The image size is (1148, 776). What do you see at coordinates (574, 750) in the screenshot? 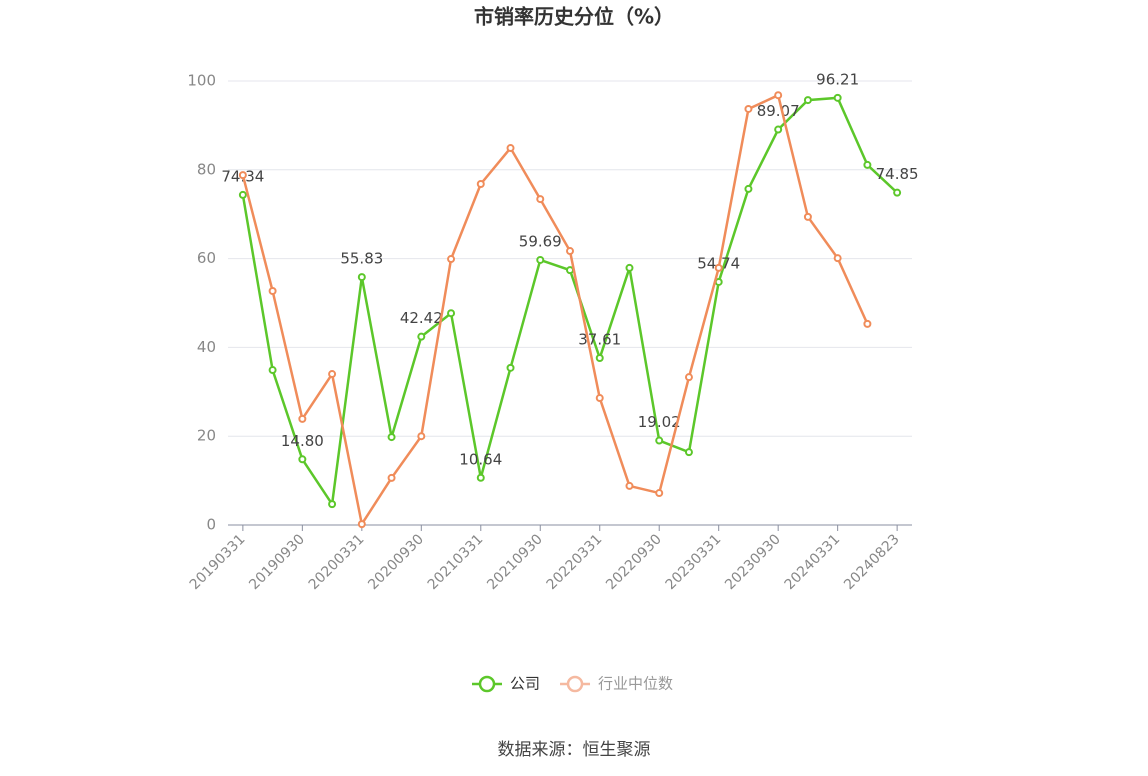
I see `source: 数据来源：恒生聚源` at bounding box center [574, 750].